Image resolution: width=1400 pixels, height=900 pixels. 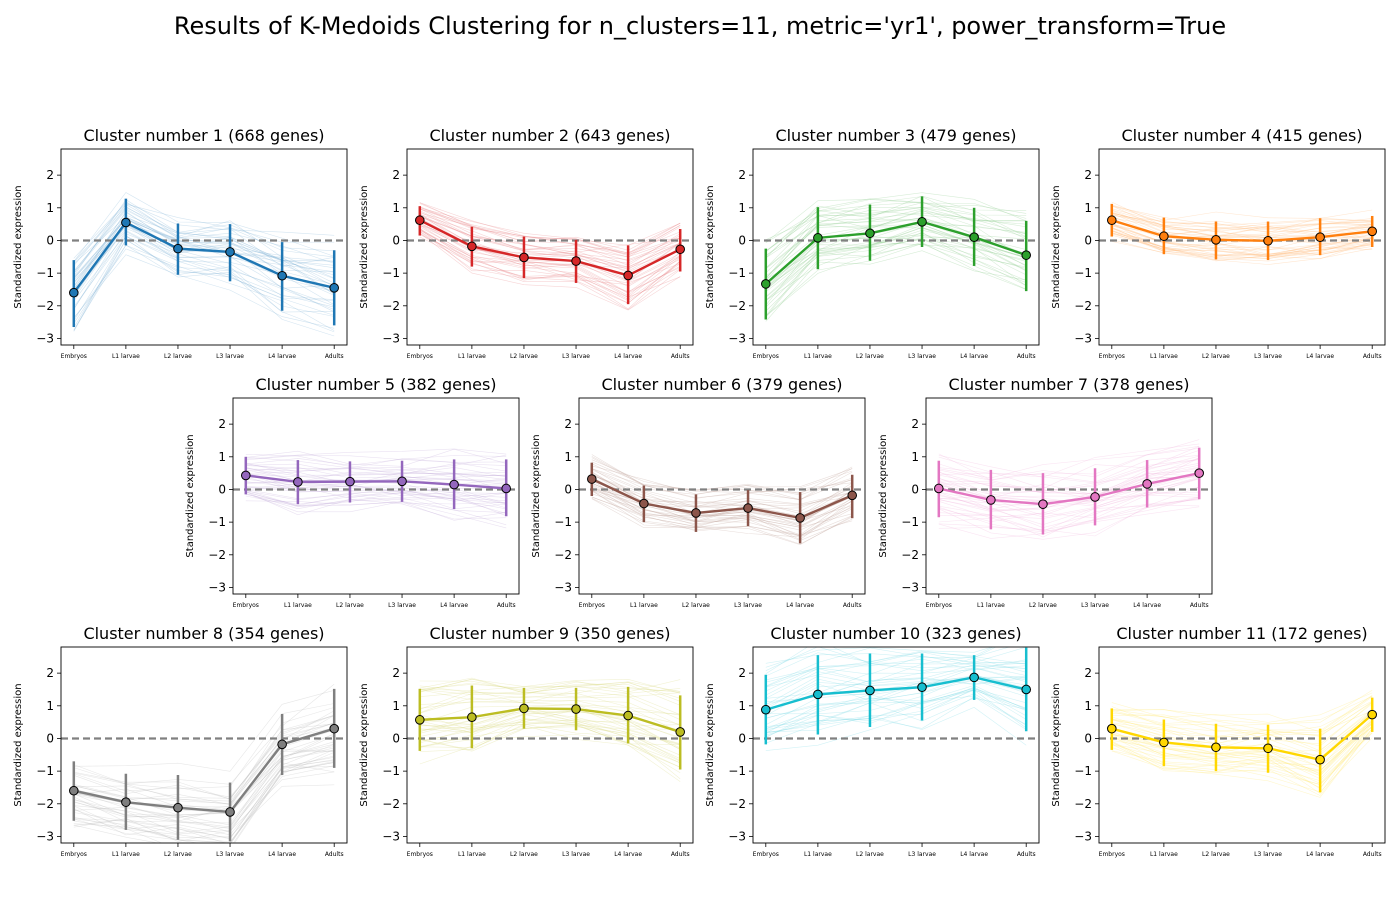 What do you see at coordinates (895, 633) in the screenshot?
I see `panel-title: Cluster number 10 (323 genes)` at bounding box center [895, 633].